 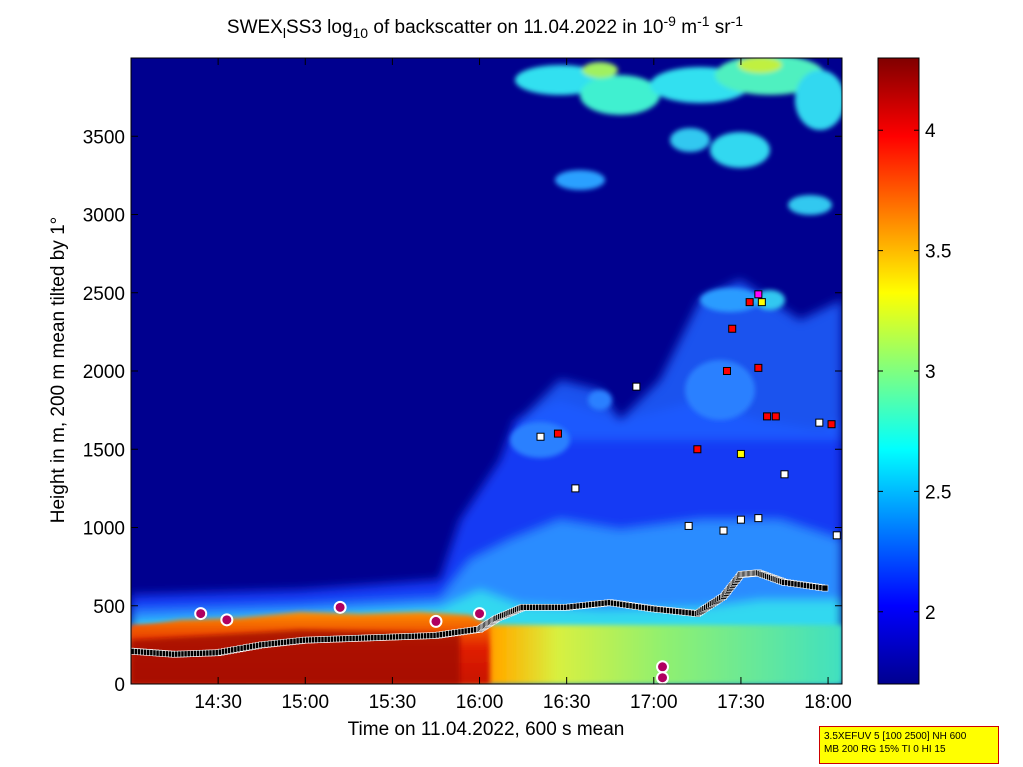 What do you see at coordinates (825, 588) in the screenshot?
I see `mlh-point` at bounding box center [825, 588].